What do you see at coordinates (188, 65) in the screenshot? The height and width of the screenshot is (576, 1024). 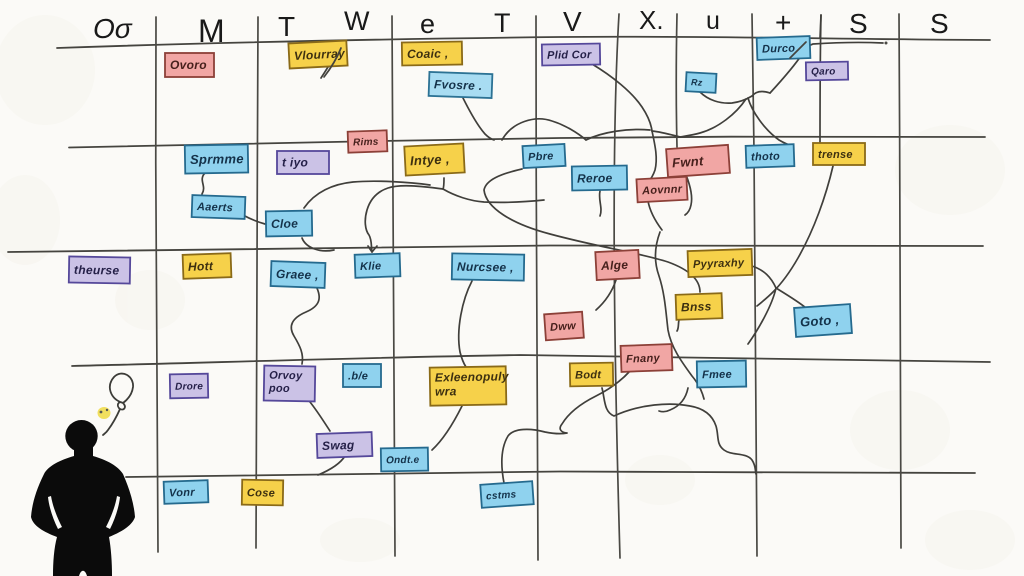 I see `svg-text: Ovoro` at bounding box center [188, 65].